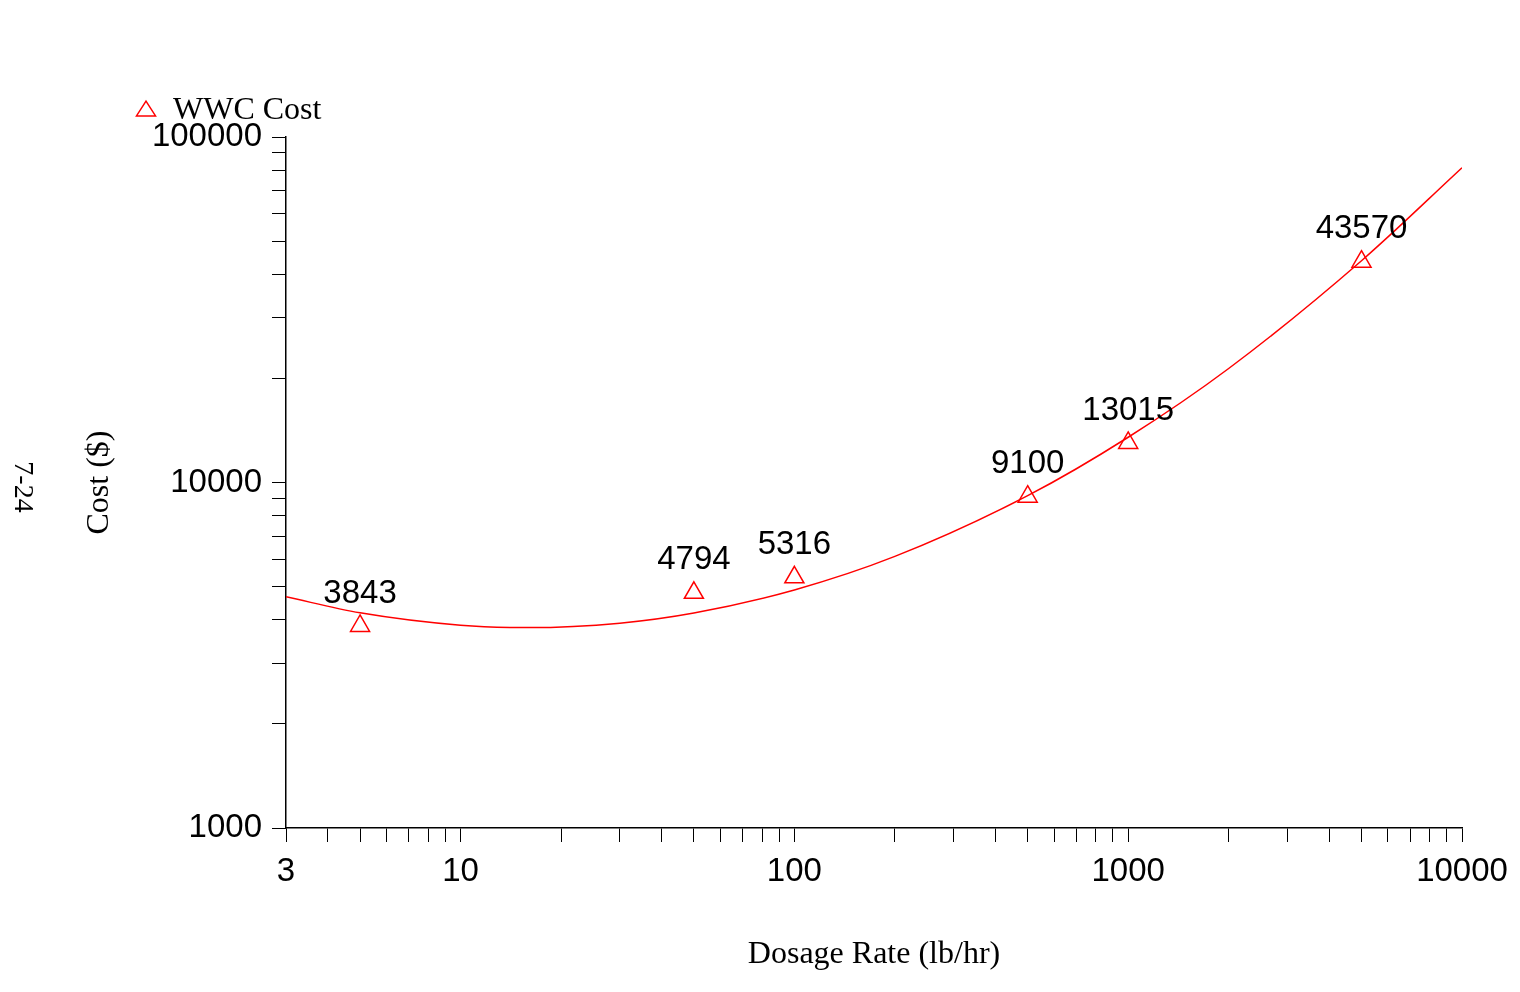 The width and height of the screenshot is (1520, 992). Describe the element at coordinates (694, 558) in the screenshot. I see `data-label: 4794` at that location.